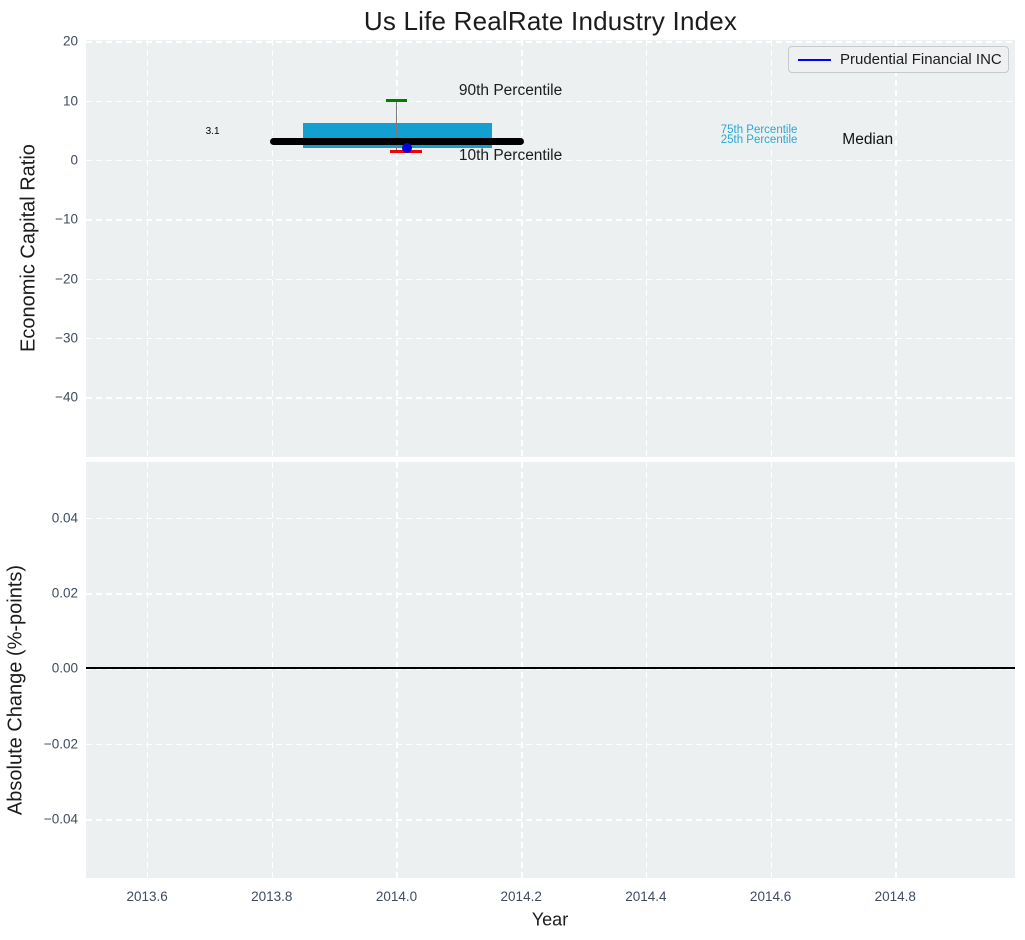  Describe the element at coordinates (66, 278) in the screenshot. I see `y-tick-label--20: −20` at that location.